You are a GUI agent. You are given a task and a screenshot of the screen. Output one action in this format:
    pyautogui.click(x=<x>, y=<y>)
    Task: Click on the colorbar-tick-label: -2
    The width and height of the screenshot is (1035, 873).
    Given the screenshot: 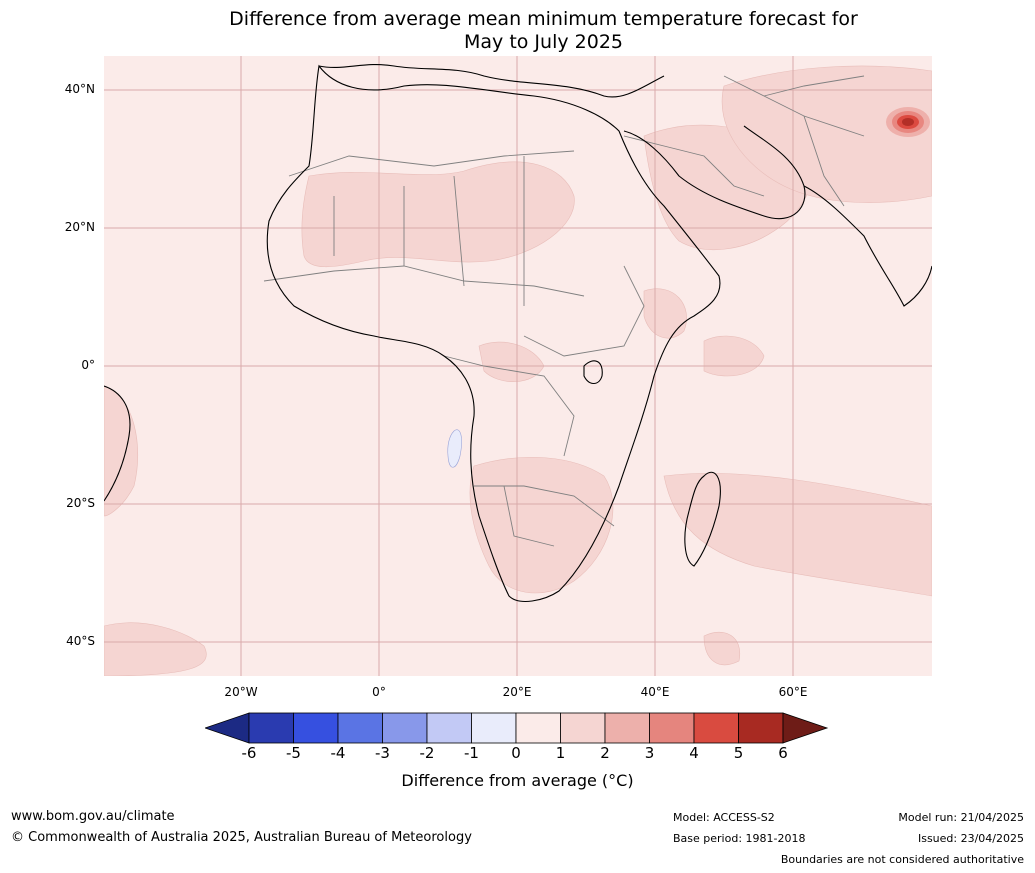 What is the action you would take?
    pyautogui.click(x=427, y=753)
    